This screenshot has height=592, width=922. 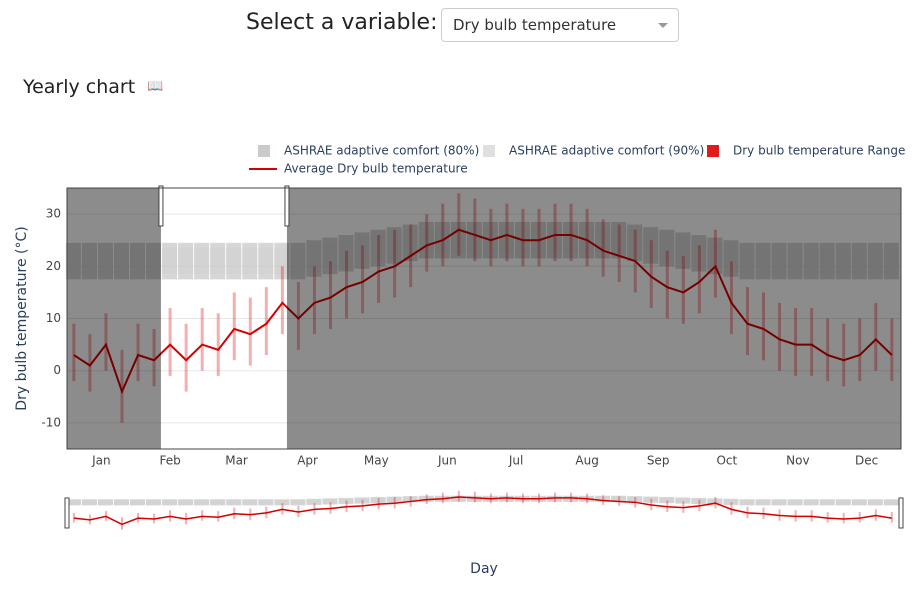 I want to click on section-title: Yearly chart 📖, so click(x=93, y=87).